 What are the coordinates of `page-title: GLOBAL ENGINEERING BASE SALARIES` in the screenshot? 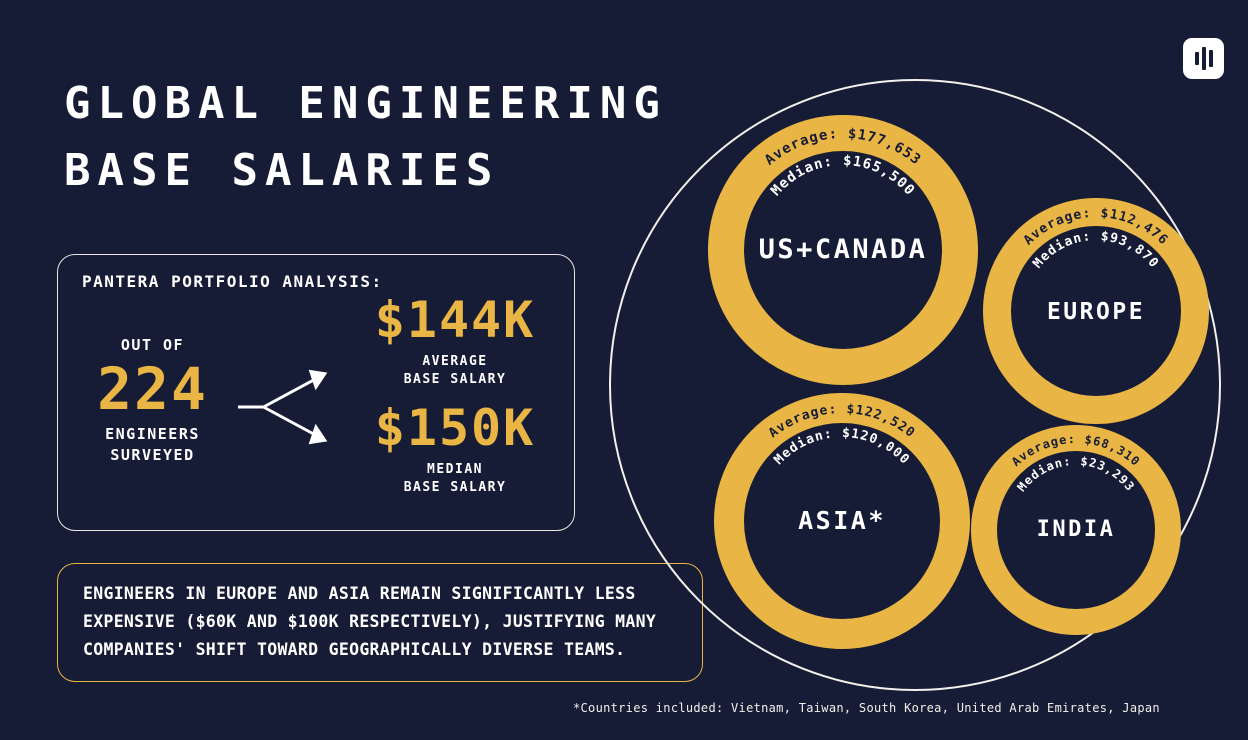 It's located at (365, 137).